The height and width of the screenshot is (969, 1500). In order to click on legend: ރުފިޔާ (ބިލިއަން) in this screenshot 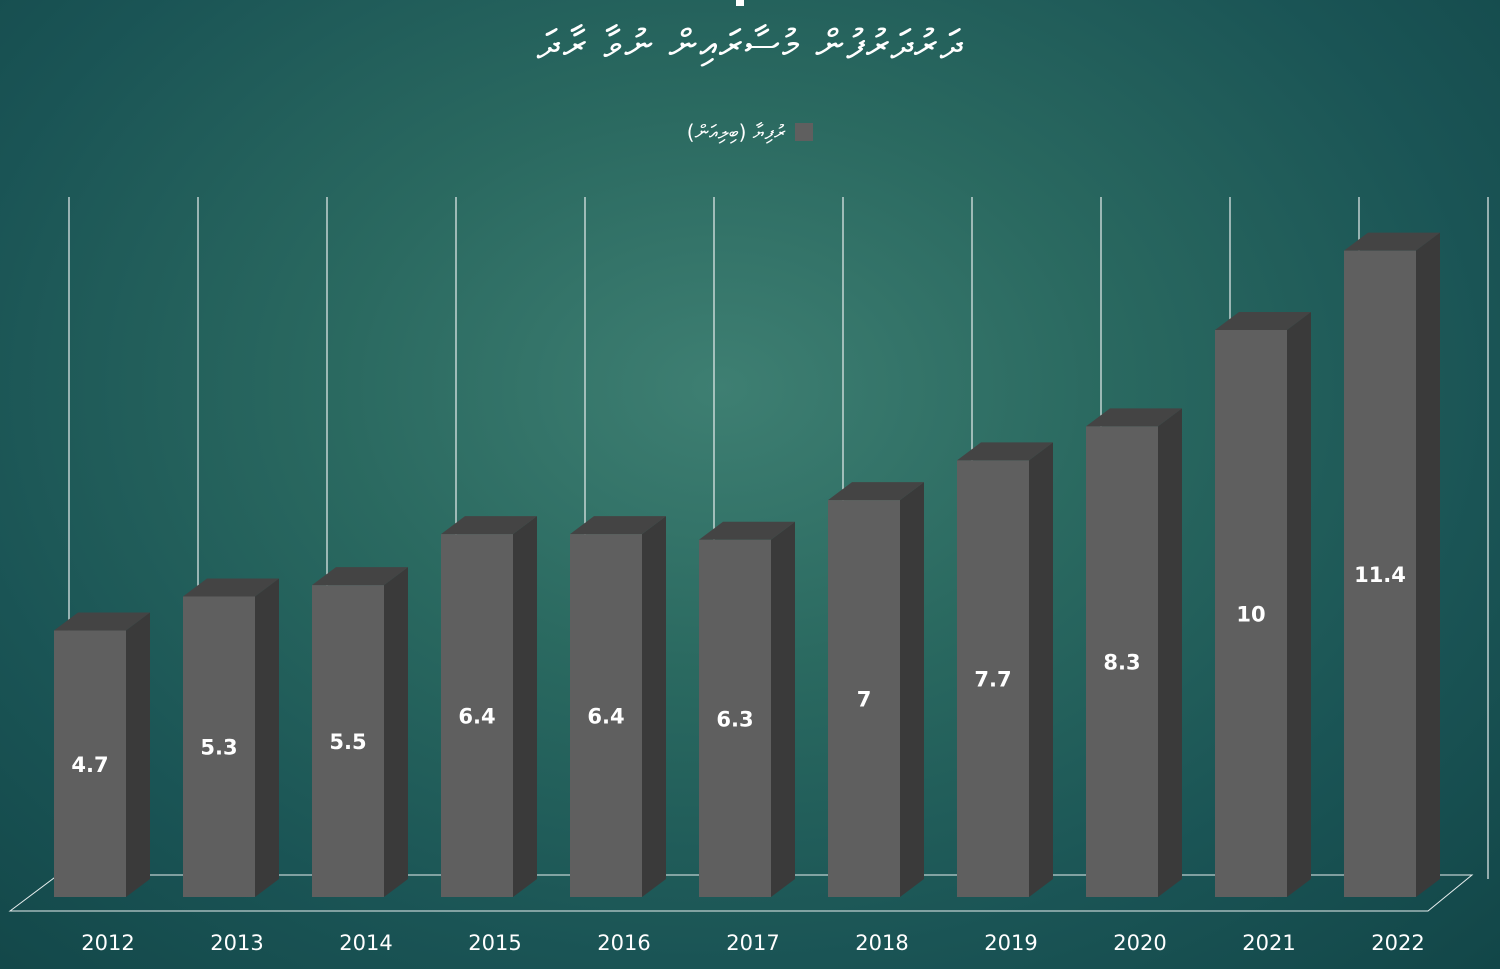, I will do `click(750, 132)`.